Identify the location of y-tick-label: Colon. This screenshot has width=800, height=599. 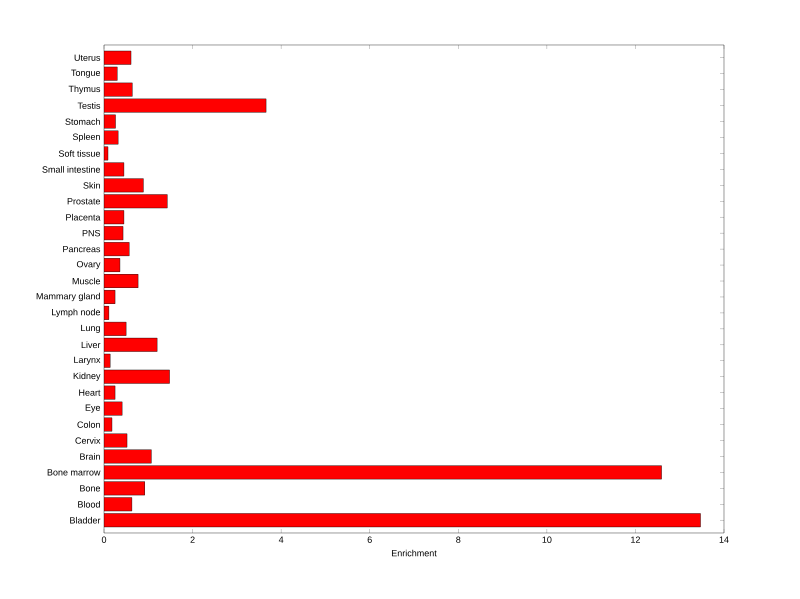
(88, 424).